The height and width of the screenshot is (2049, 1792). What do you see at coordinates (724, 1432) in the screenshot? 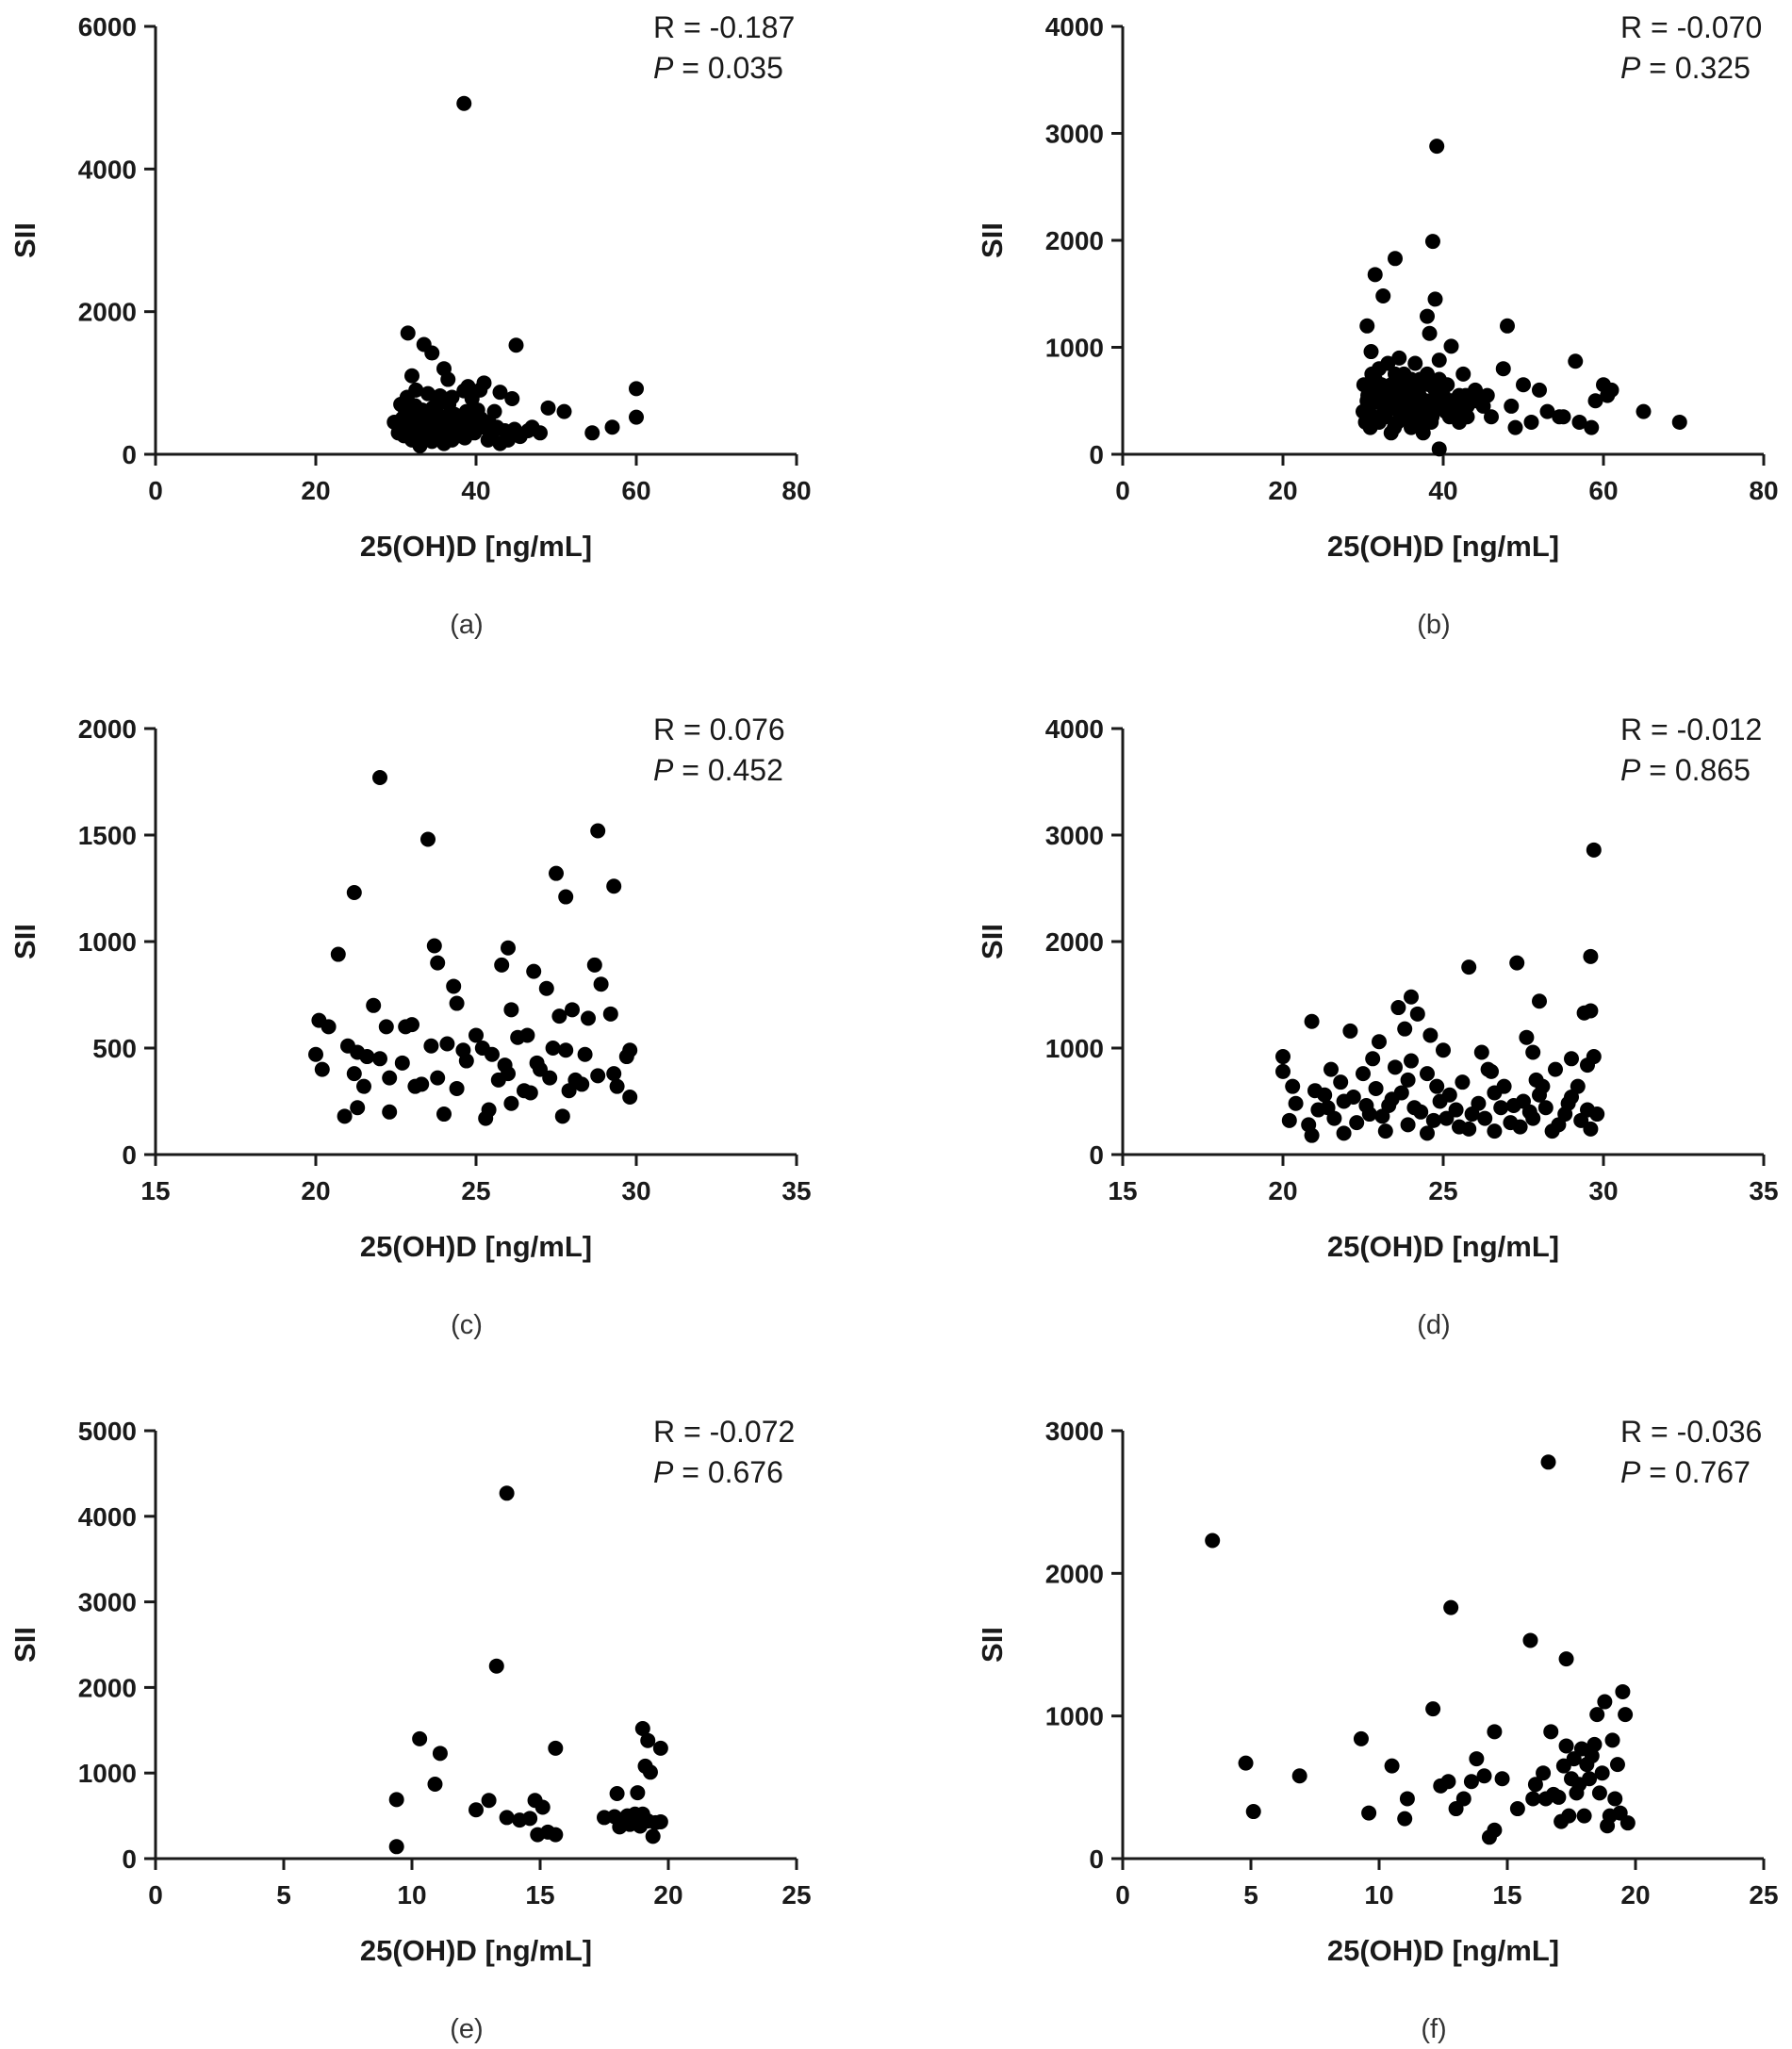
I see `r-value-label: R = -0.072` at bounding box center [724, 1432].